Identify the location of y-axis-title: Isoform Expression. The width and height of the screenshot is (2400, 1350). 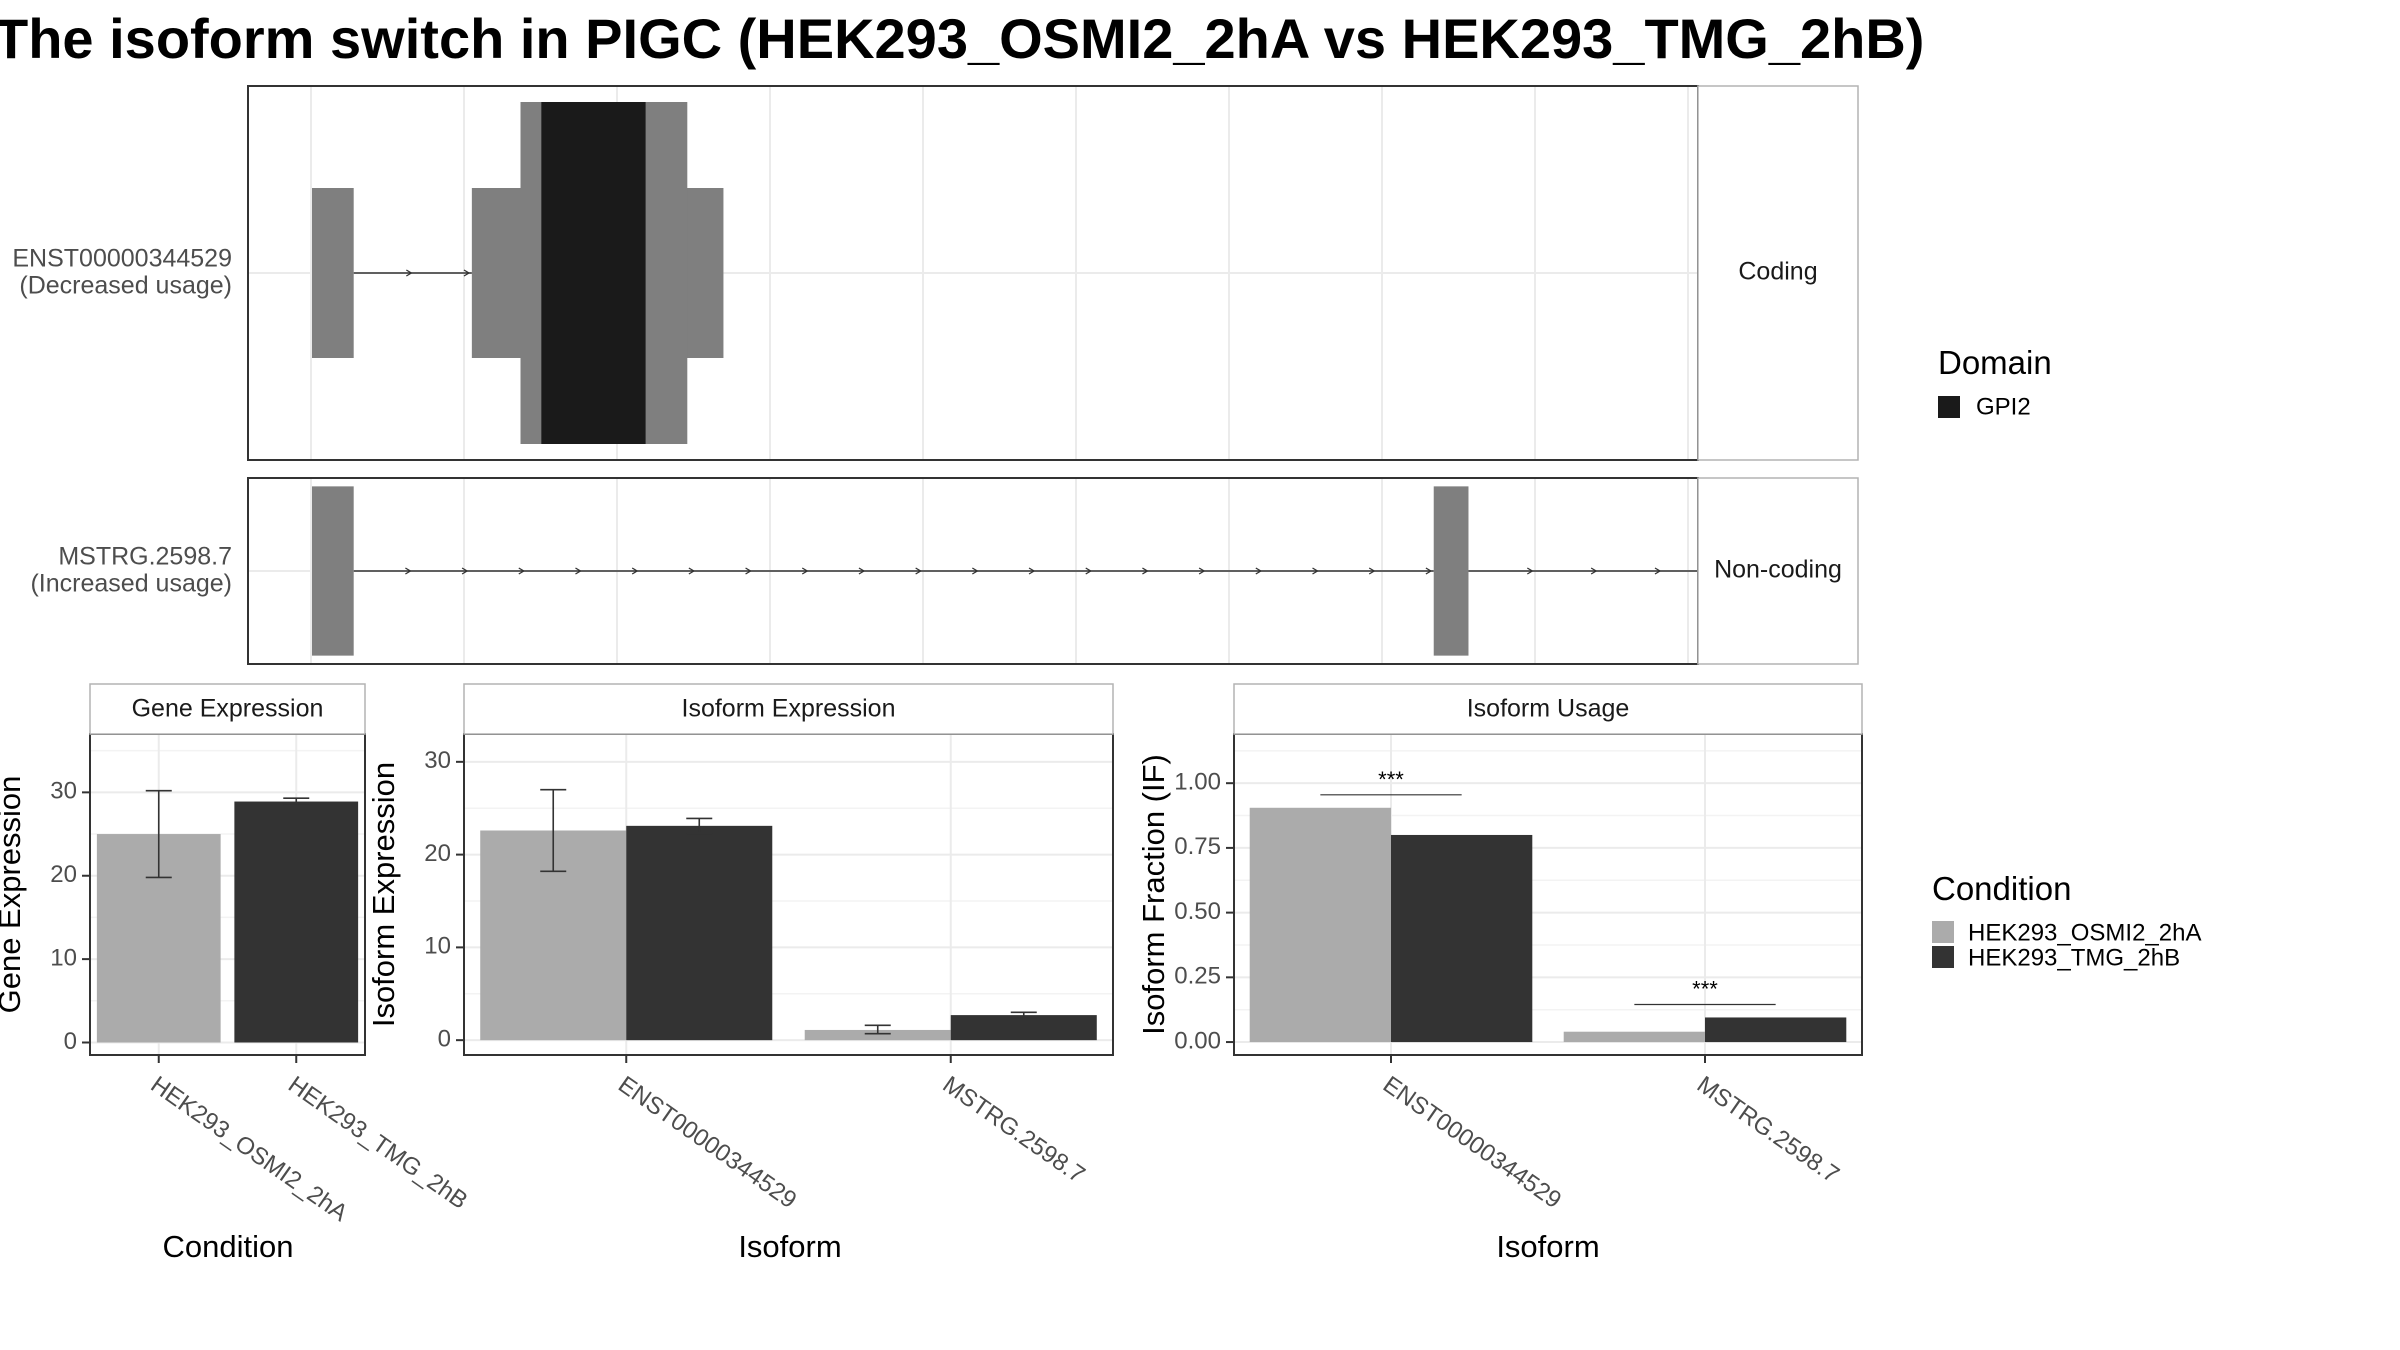
(383, 894).